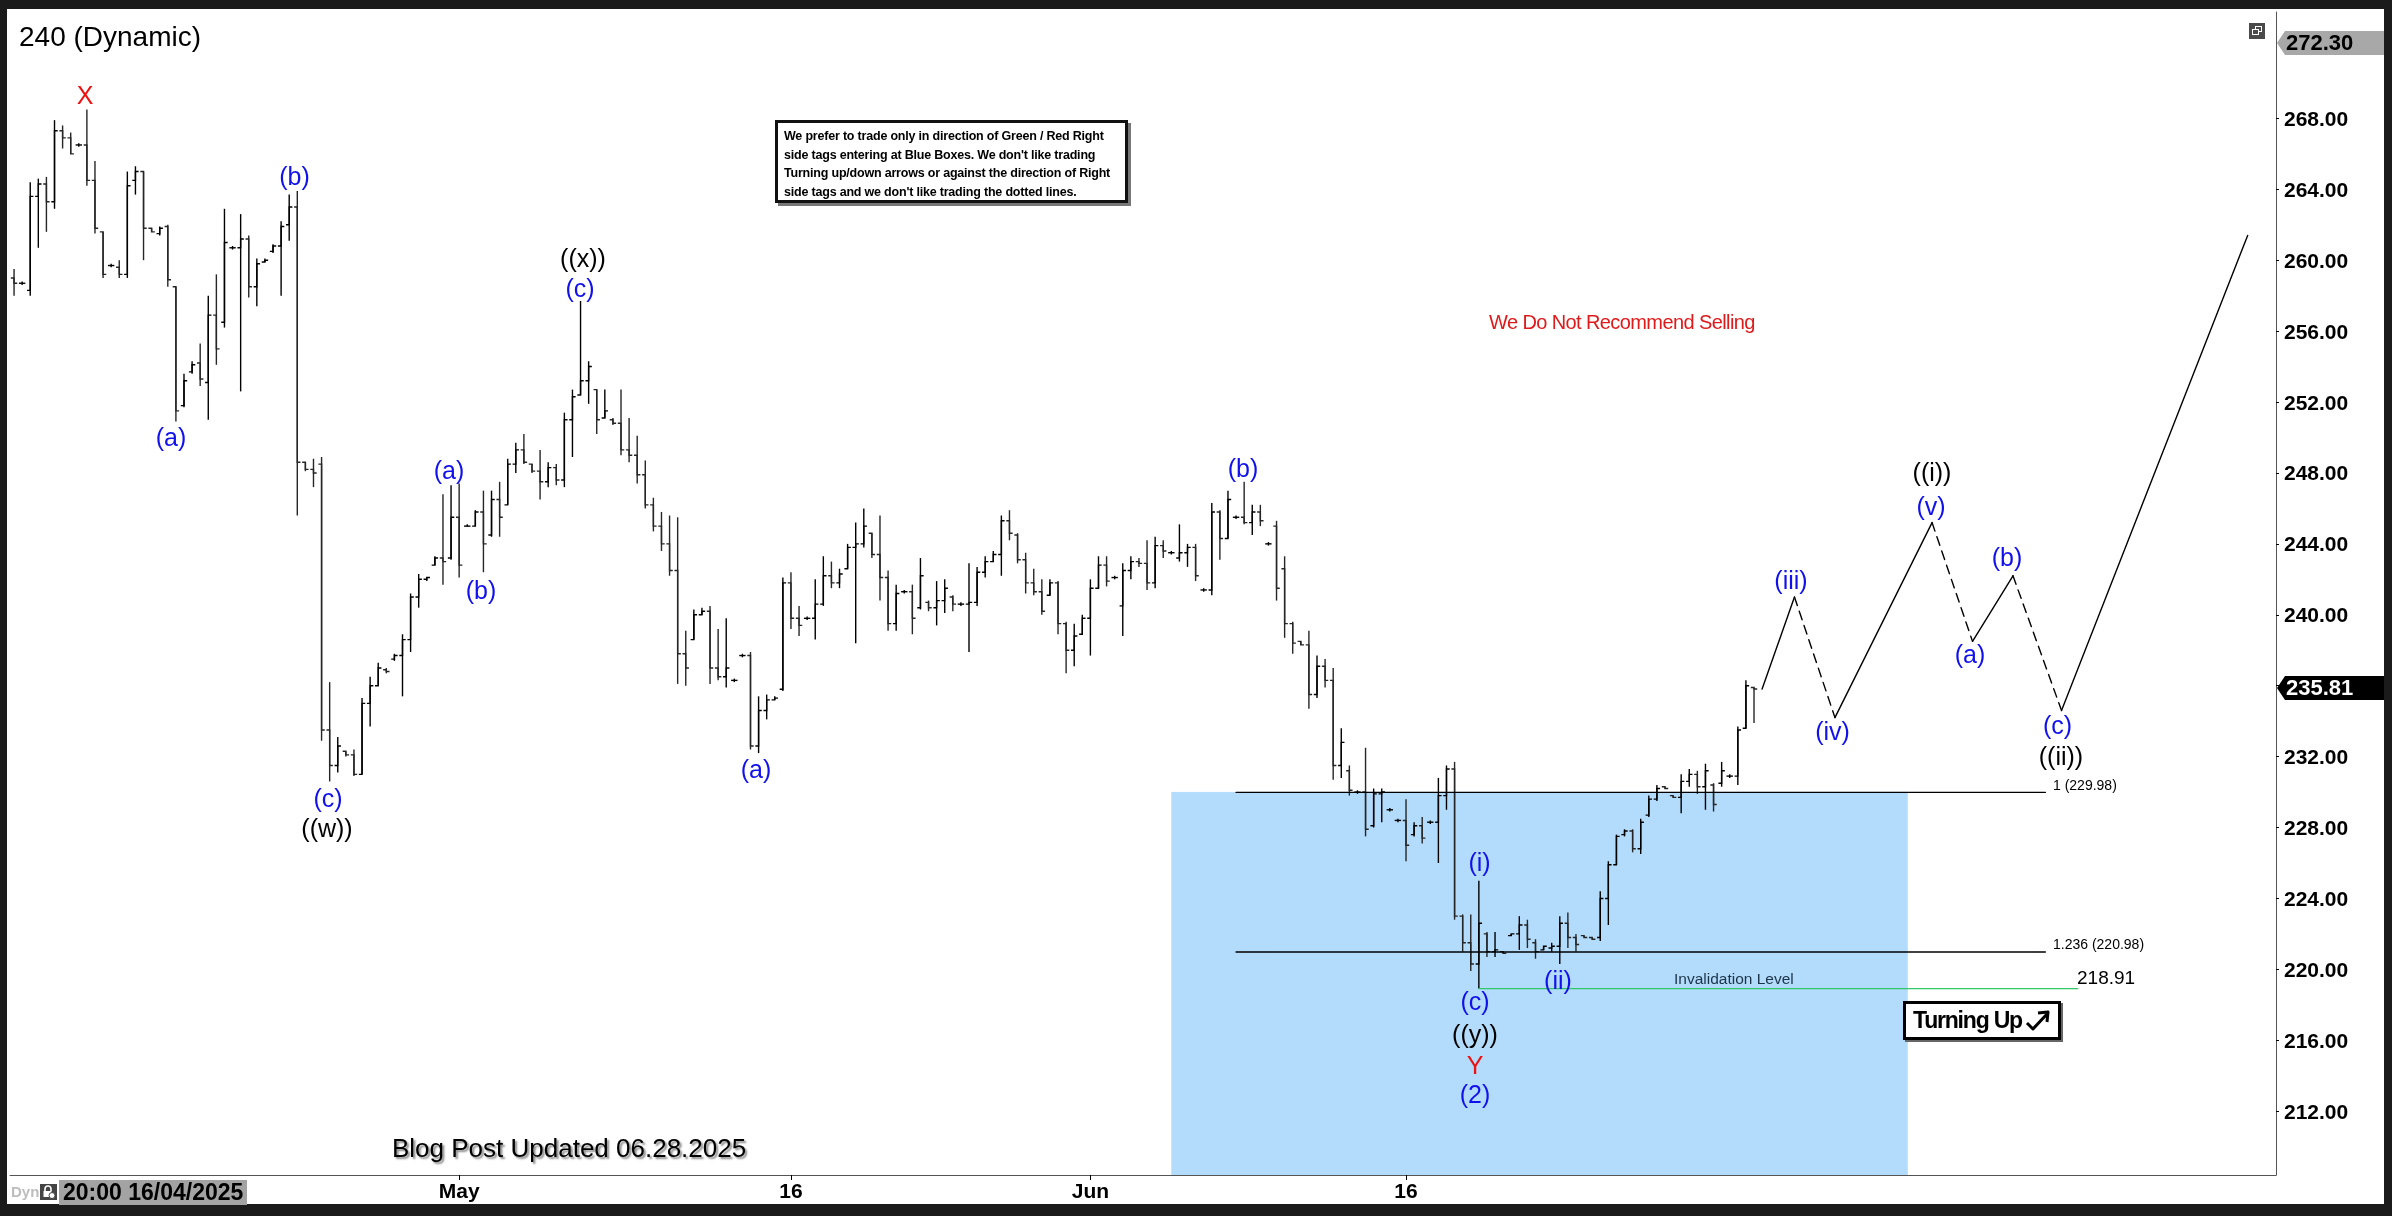  I want to click on annotation: We prefer to trade only in direction of Green / Red Right side tags entering at Blue Boxes. We don't like trading Turning up/down arrows or against the direction of Right side tags and we don't like trading the dotted lines., so click(951, 161).